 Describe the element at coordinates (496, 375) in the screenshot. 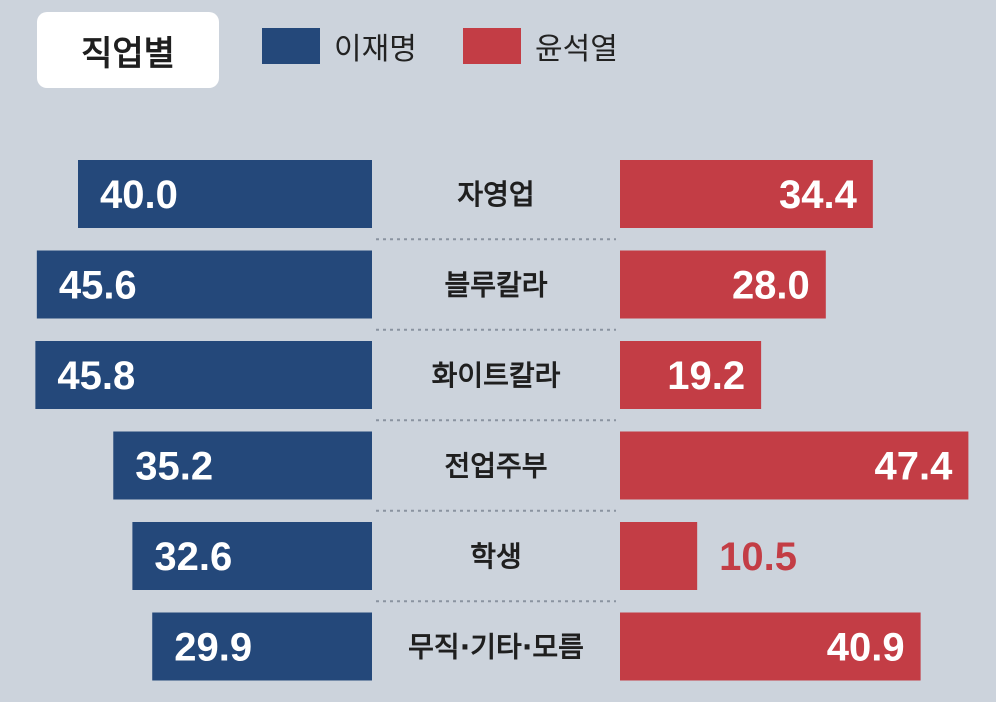

I see `category-label: 화이트칼라` at that location.